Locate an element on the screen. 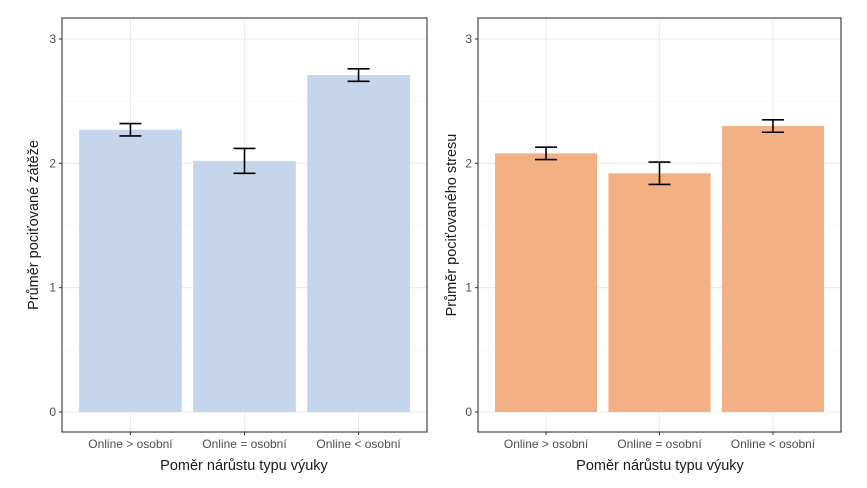 This screenshot has width=867, height=488. y-axis-title: Průměr pociťovaného stresu is located at coordinates (452, 225).